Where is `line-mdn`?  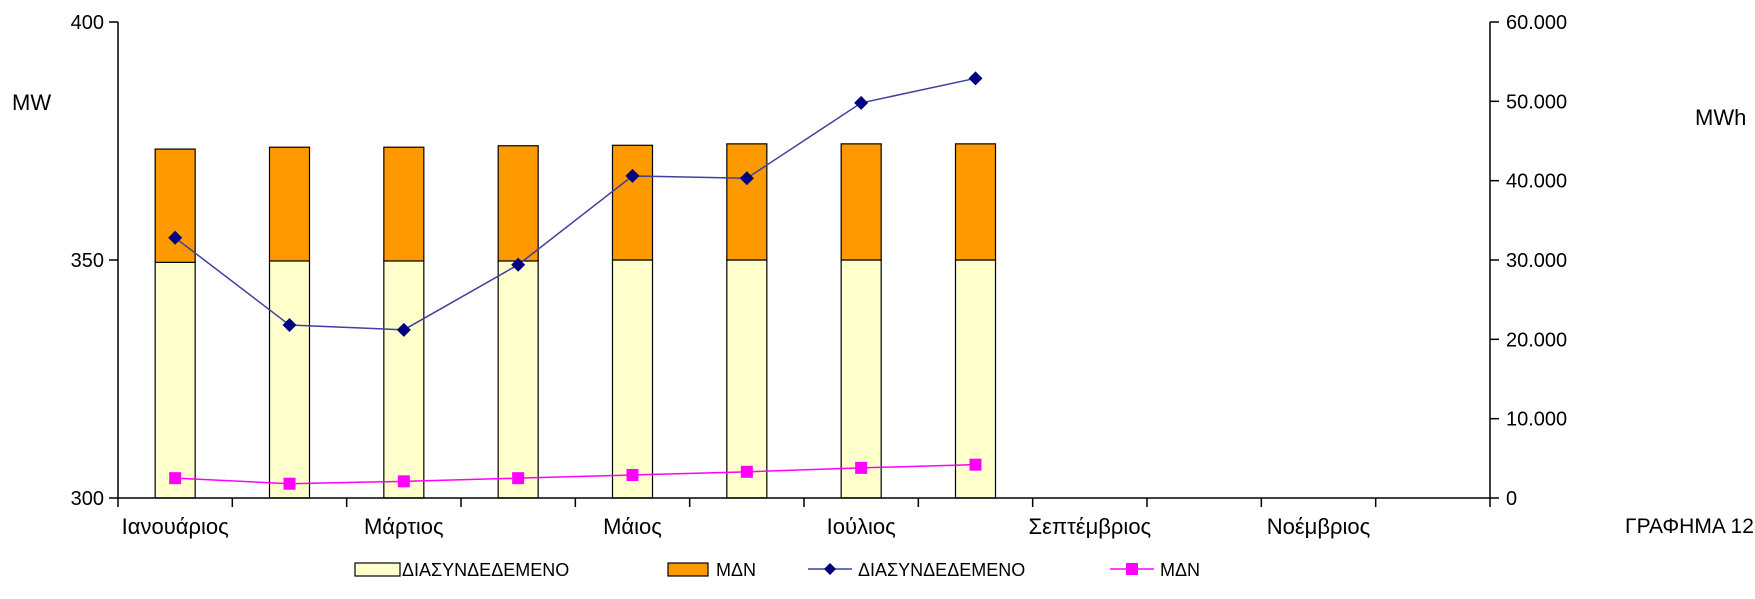
line-mdn is located at coordinates (575, 474).